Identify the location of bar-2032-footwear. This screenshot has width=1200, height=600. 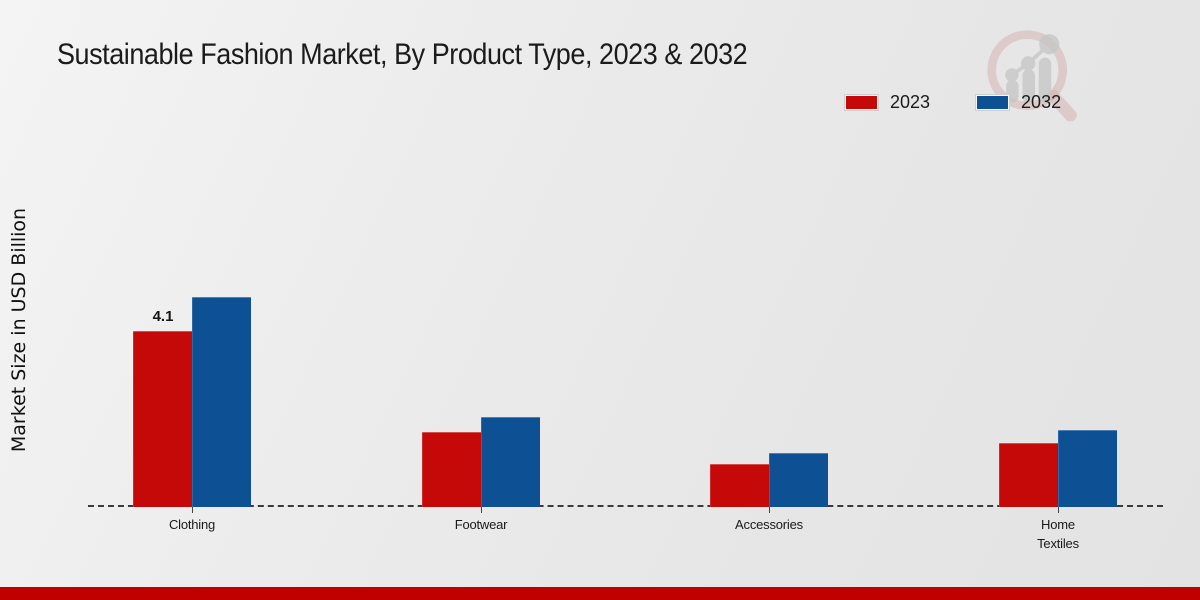
(510, 462).